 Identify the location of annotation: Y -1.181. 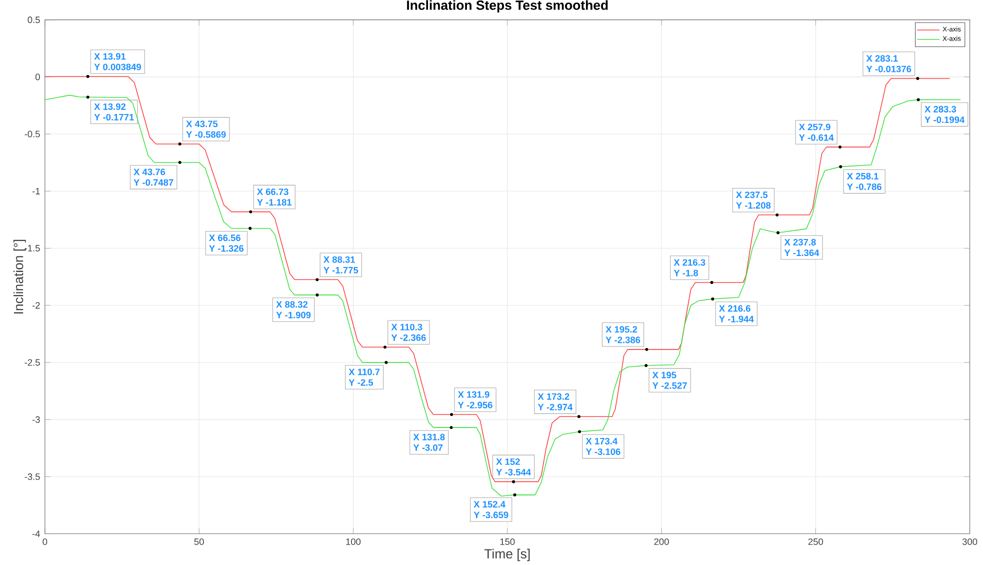
(274, 202).